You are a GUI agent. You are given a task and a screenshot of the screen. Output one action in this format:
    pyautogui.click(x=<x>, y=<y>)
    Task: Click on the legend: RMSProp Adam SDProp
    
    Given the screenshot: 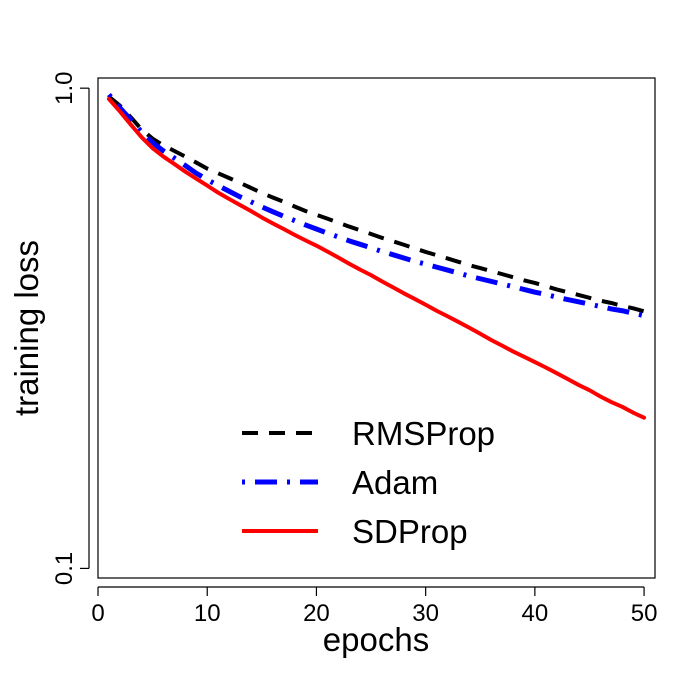 What is the action you would take?
    pyautogui.click(x=368, y=482)
    